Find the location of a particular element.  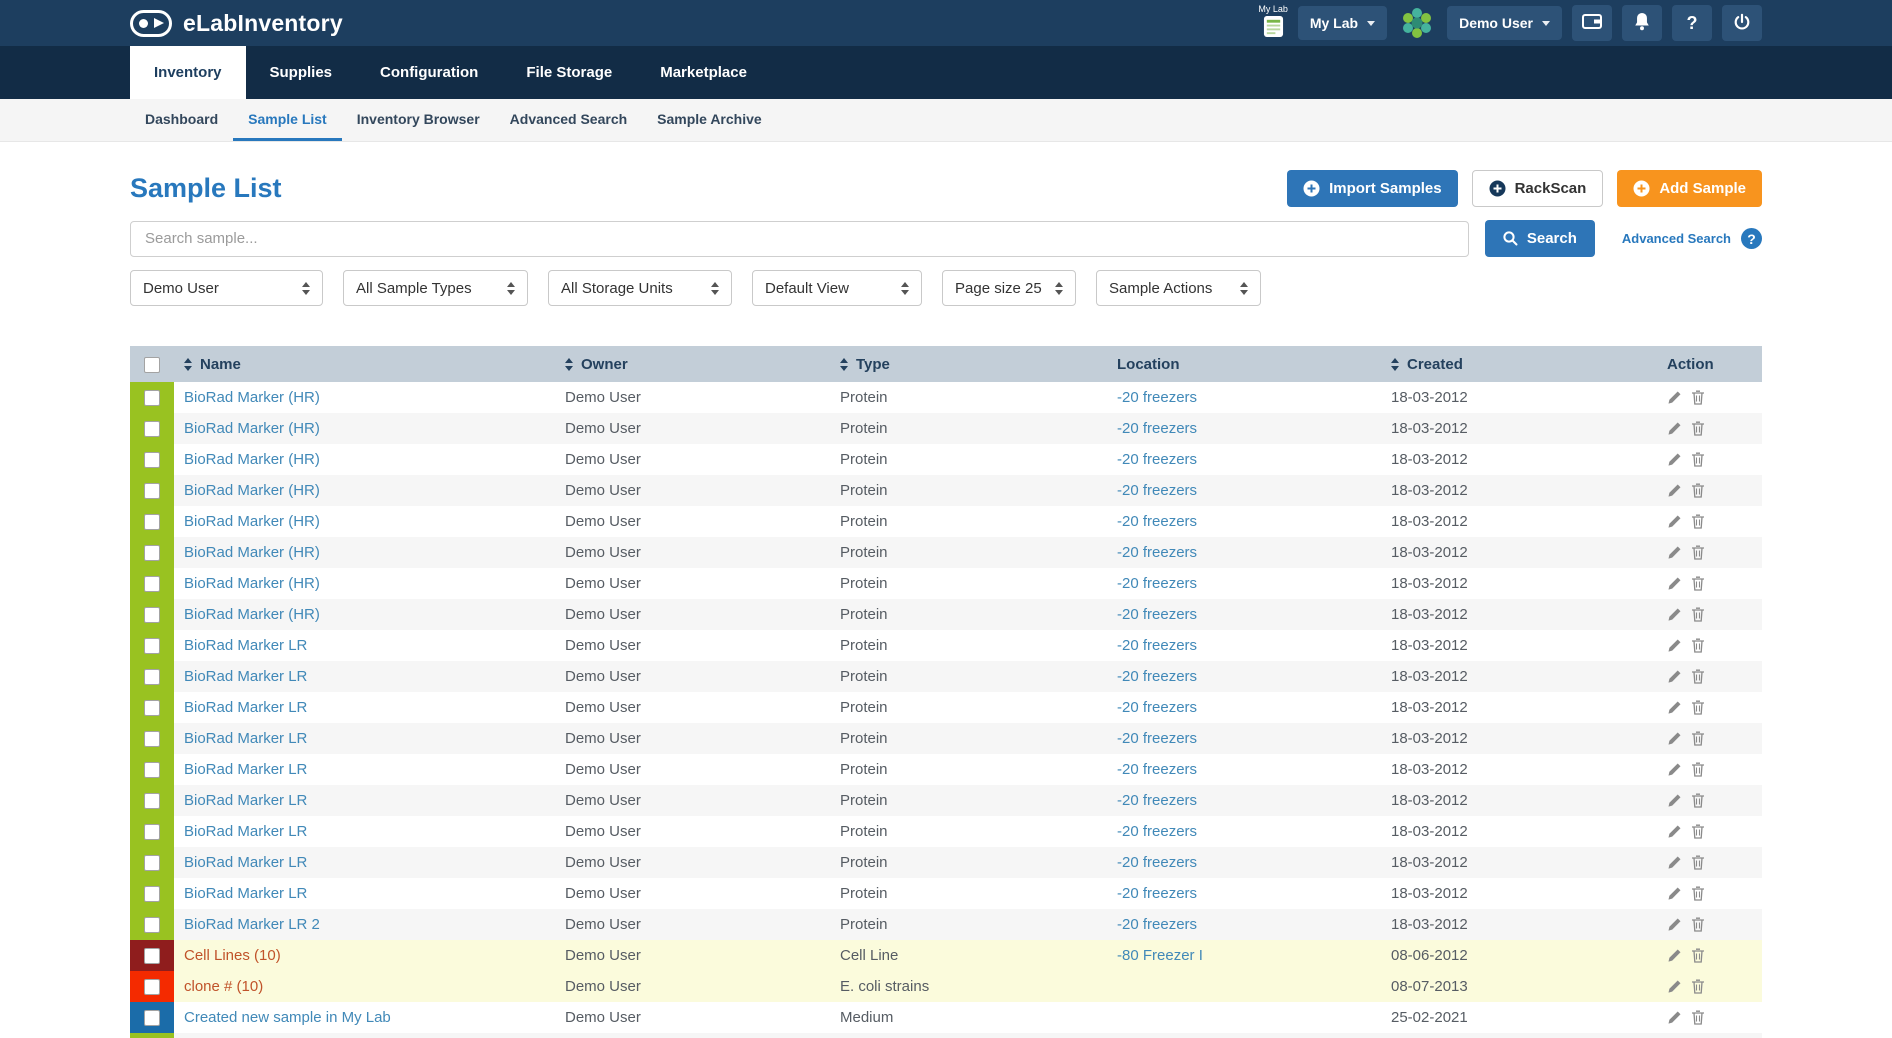

column-header-owner: Owner is located at coordinates (692, 364).